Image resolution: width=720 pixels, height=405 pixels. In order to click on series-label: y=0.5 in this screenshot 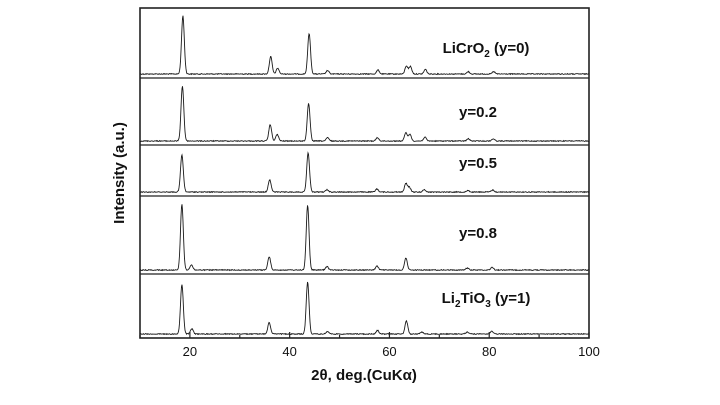, I will do `click(478, 163)`.